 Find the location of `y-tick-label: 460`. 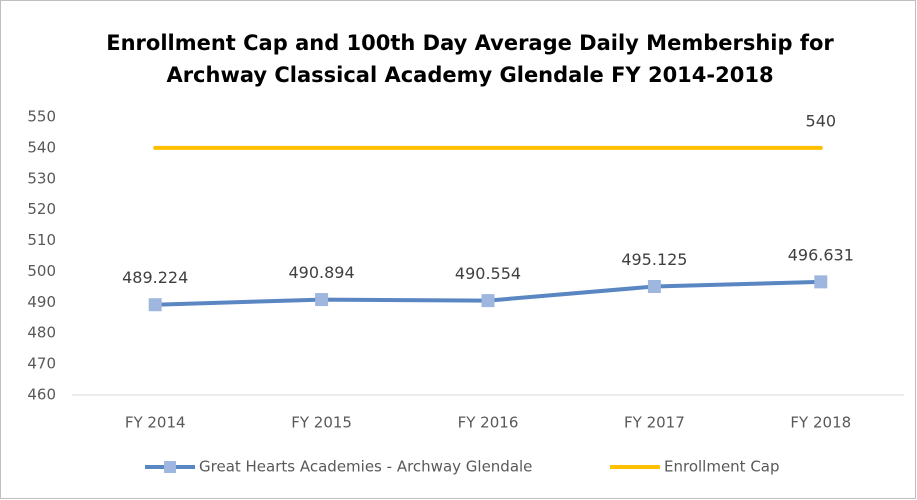

y-tick-label: 460 is located at coordinates (41, 395).